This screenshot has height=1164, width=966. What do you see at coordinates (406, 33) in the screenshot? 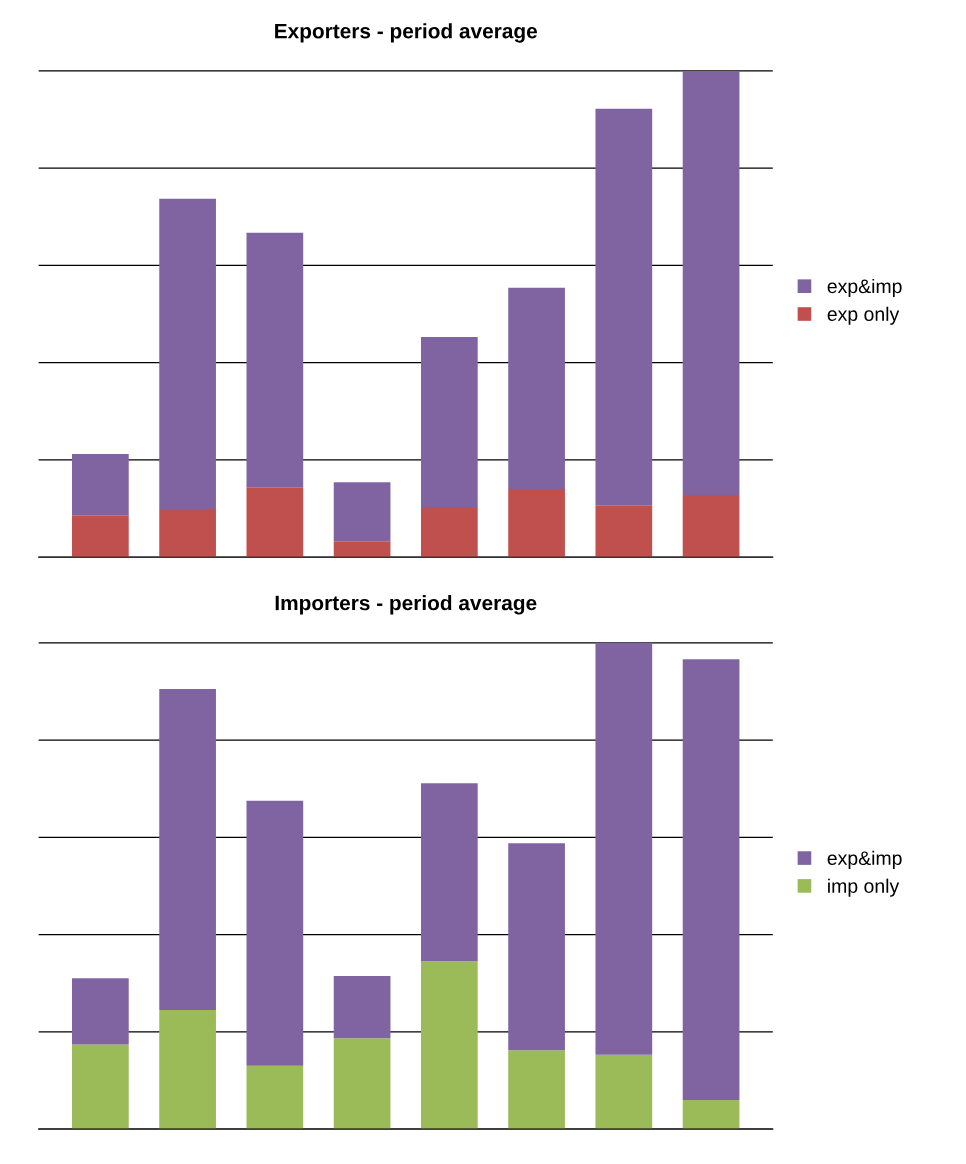
I see `chart-title: Exporters - period average` at bounding box center [406, 33].